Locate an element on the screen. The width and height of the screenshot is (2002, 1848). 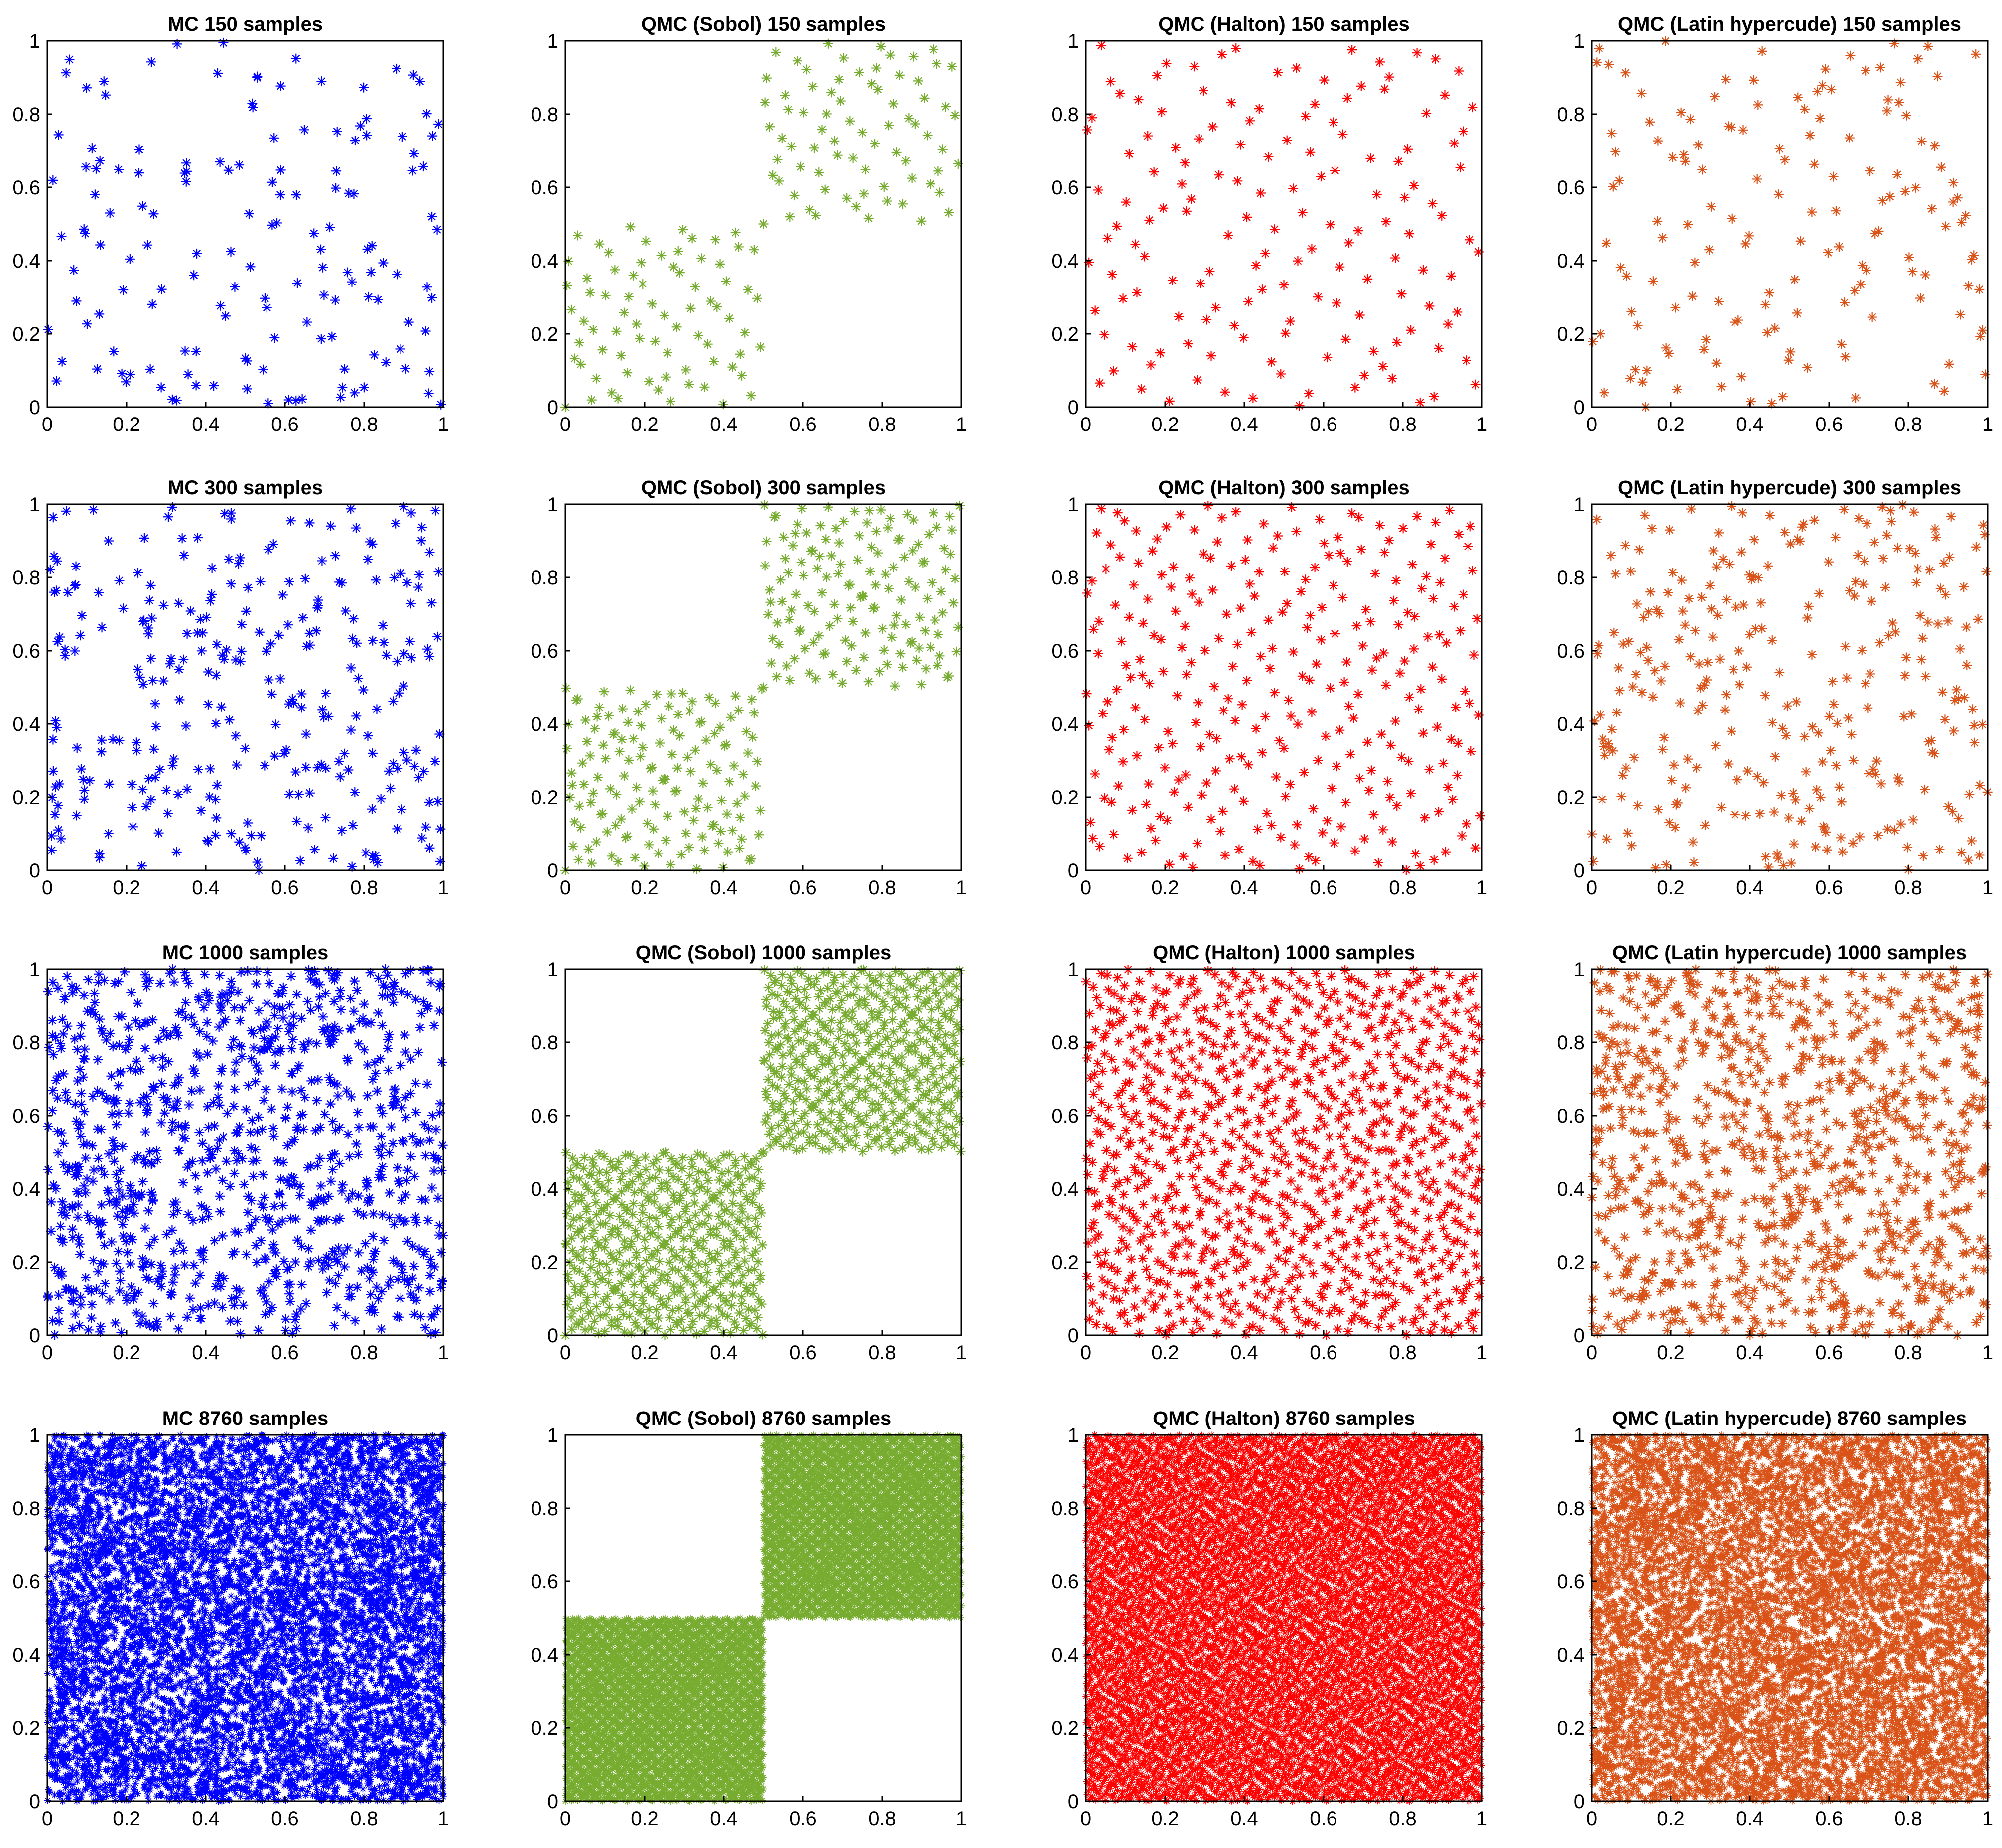
x-tick-label: 1 is located at coordinates (443, 424).